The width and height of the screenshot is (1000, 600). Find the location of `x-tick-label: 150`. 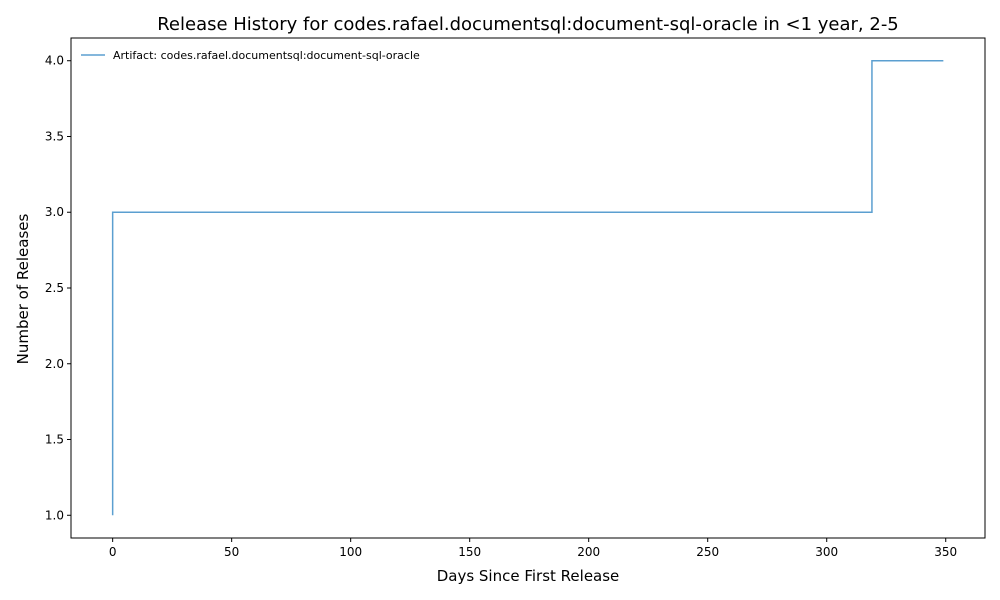

x-tick-label: 150 is located at coordinates (469, 552).